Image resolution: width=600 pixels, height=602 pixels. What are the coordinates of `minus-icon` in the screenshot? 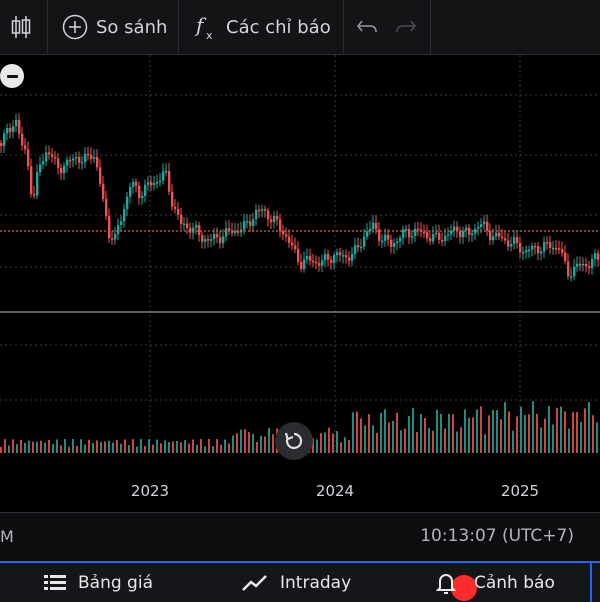 It's located at (12, 76).